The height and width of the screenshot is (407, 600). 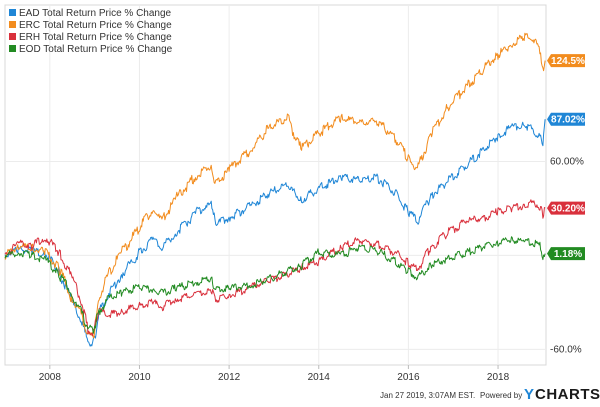 I want to click on x-tick-label: 2010, so click(x=139, y=377).